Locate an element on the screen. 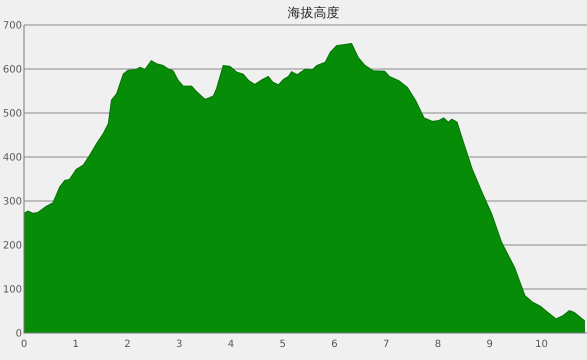 The image size is (587, 360). y-tick-label: 700 is located at coordinates (12, 26).